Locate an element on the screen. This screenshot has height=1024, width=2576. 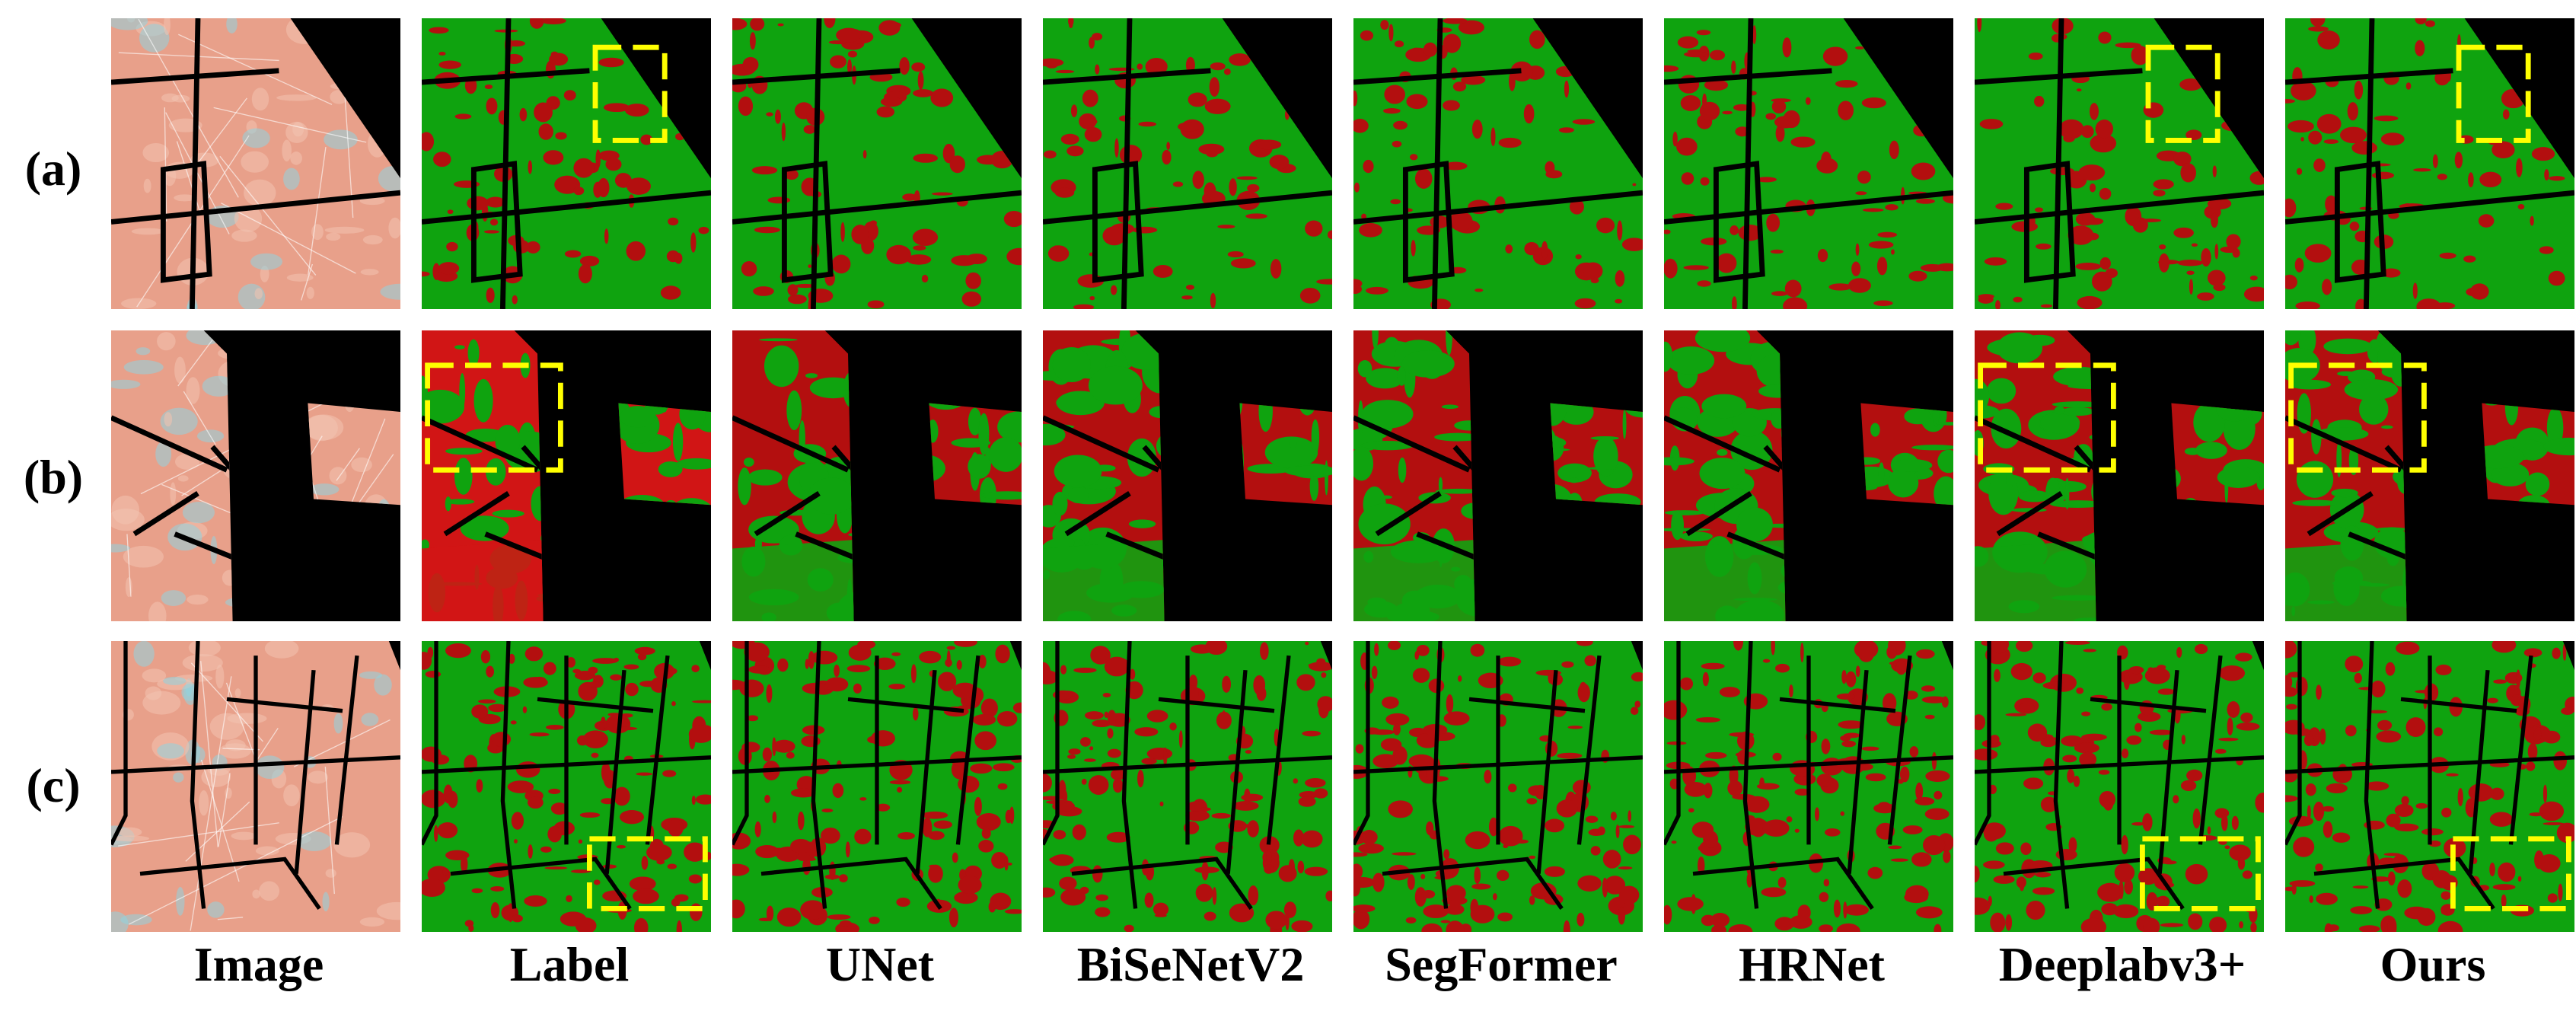
panel-c-ours is located at coordinates (2429, 786).